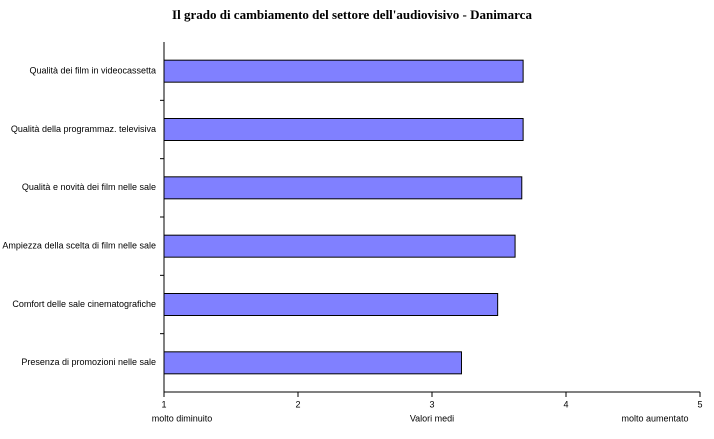 The image size is (714, 439). What do you see at coordinates (654, 418) in the screenshot?
I see `annotation: molto aumentato` at bounding box center [654, 418].